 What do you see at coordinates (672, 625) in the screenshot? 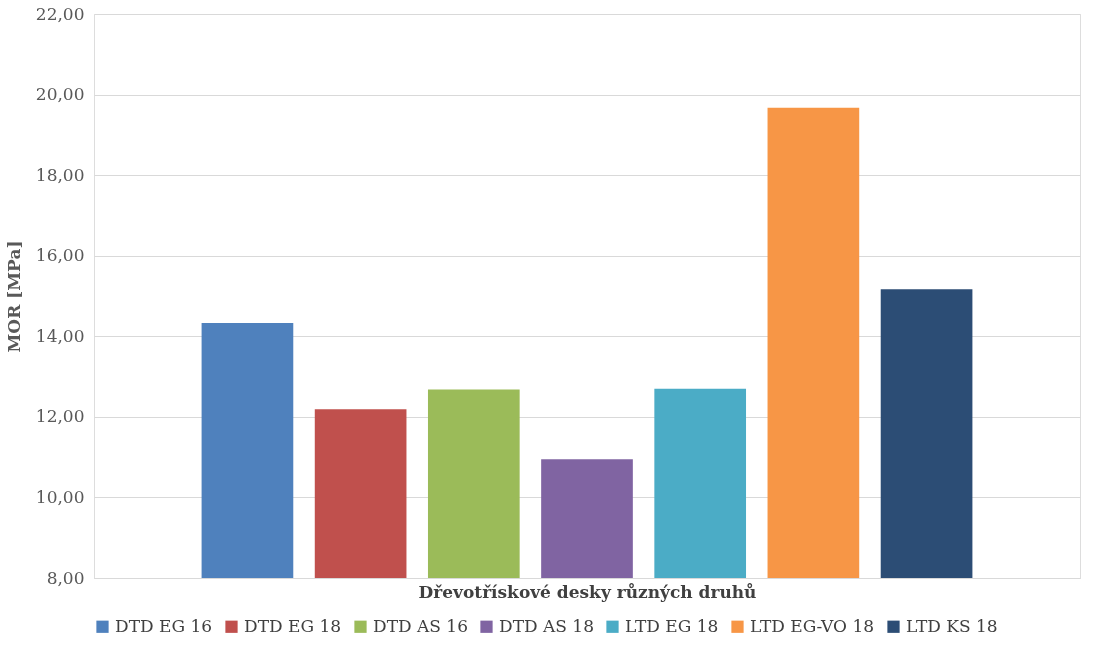
I see `legend-label: LTD EG 18` at bounding box center [672, 625].